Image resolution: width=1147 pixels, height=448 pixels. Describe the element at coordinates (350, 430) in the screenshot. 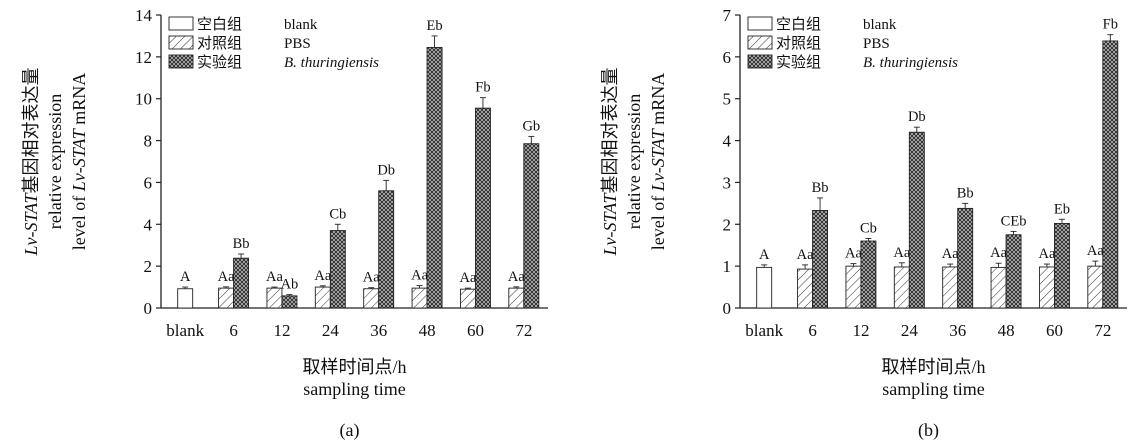

I see `panel-label: (a)` at that location.